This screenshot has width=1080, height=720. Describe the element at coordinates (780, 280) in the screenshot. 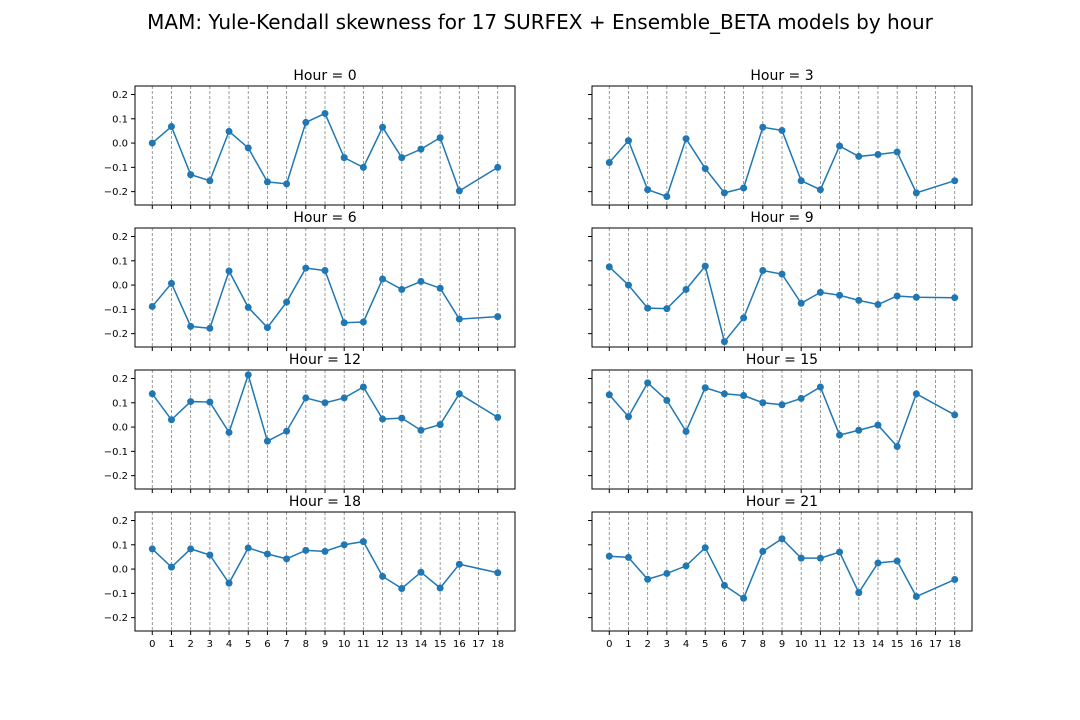

I see `subplot: Hour = 9` at that location.